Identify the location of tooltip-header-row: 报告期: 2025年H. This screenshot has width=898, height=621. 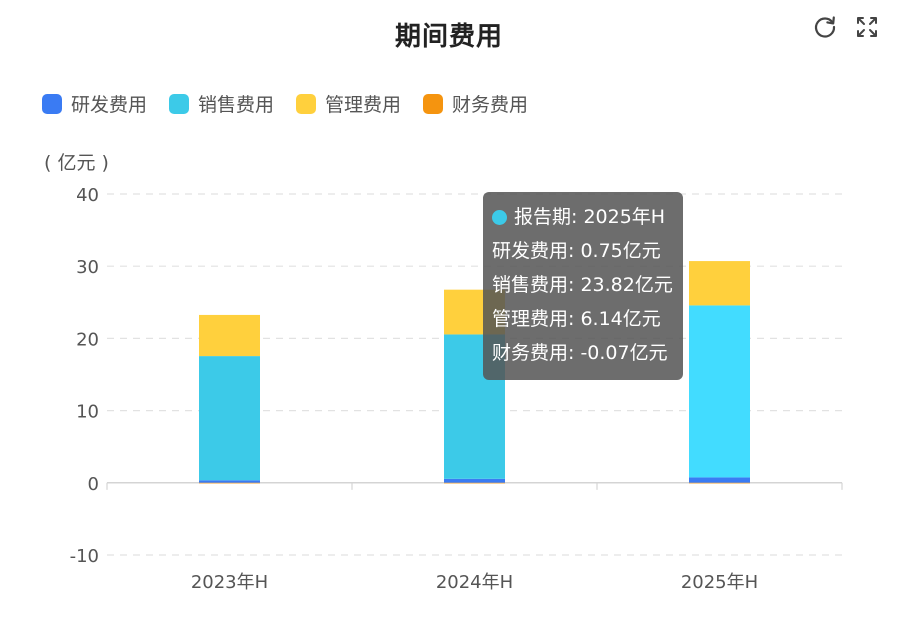
(582, 217).